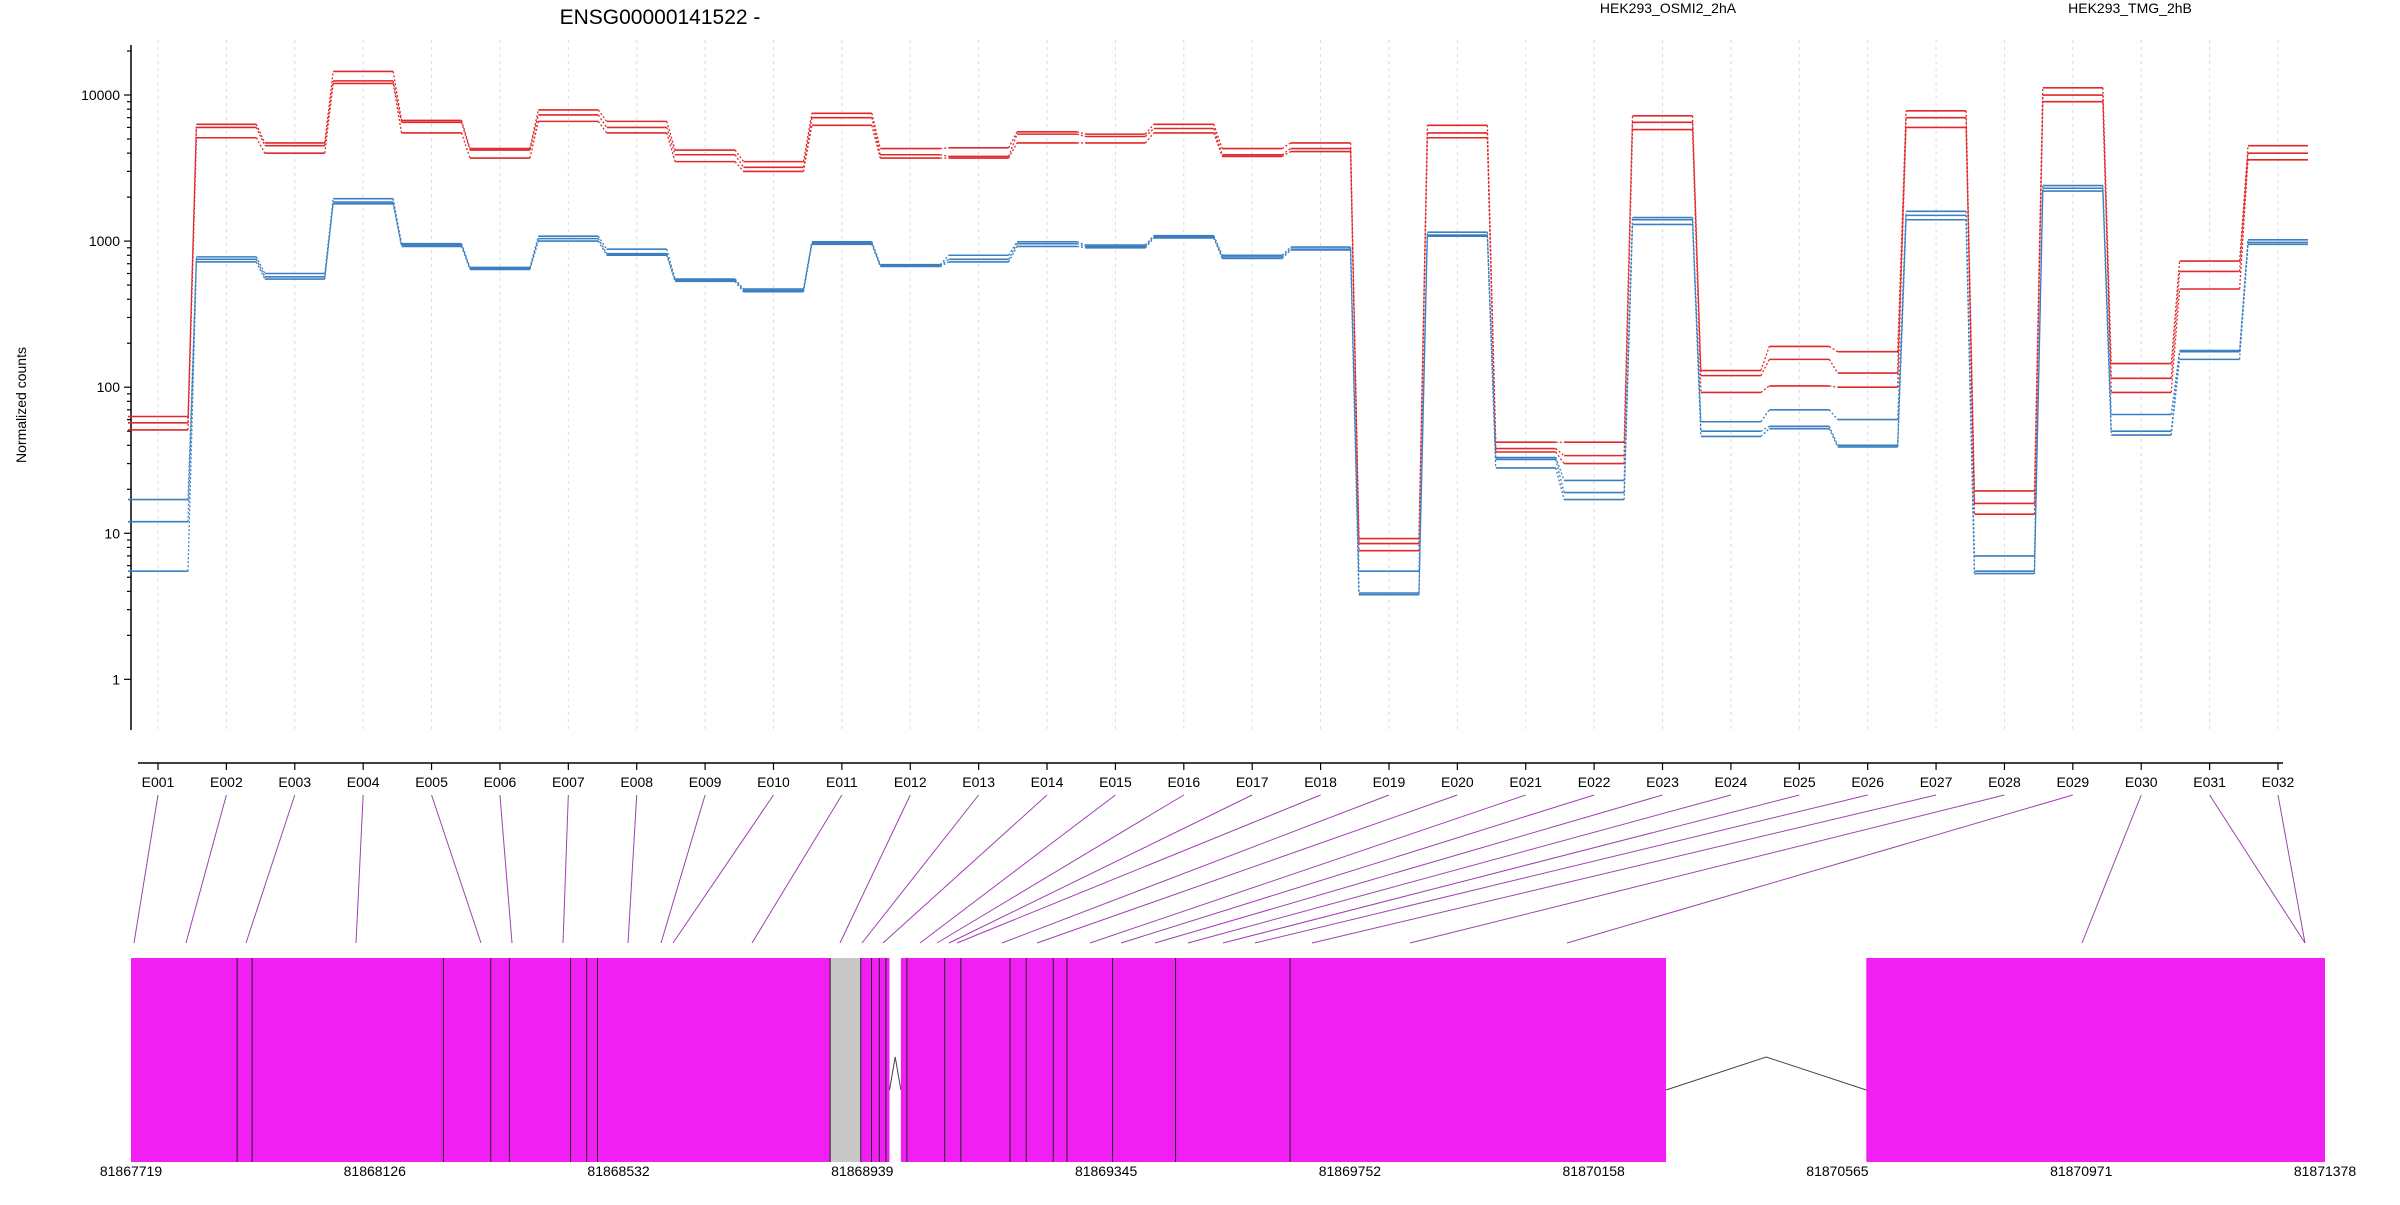  Describe the element at coordinates (2325, 1171) in the screenshot. I see `genomic-tick-label: 81871378` at that location.